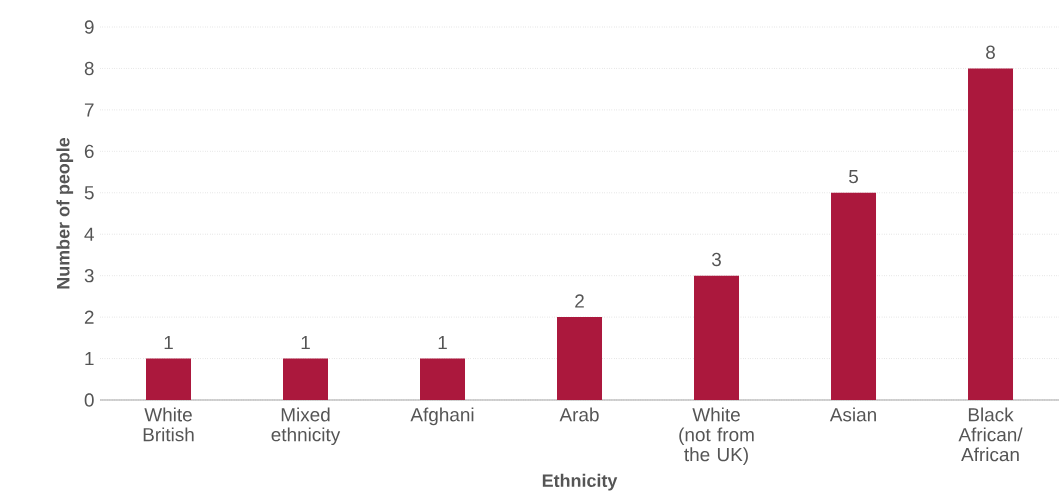 The height and width of the screenshot is (504, 1059). Describe the element at coordinates (442, 416) in the screenshot. I see `x-tick-label: Afghani` at that location.